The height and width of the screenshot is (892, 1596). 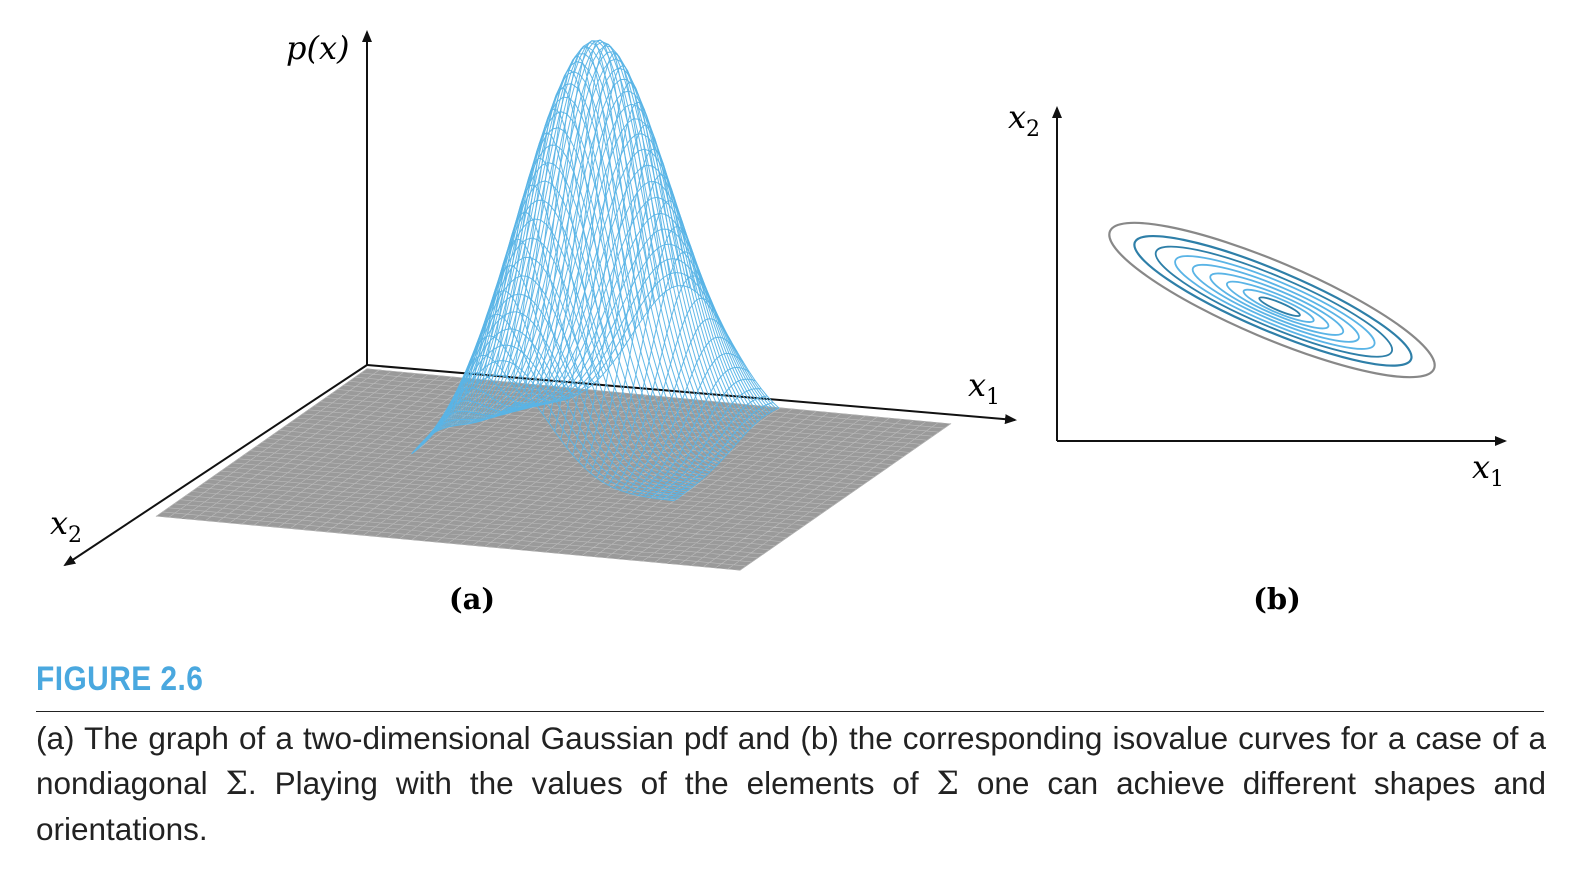 I want to click on panel-a-x2-axis-label: x2, so click(x=66, y=526).